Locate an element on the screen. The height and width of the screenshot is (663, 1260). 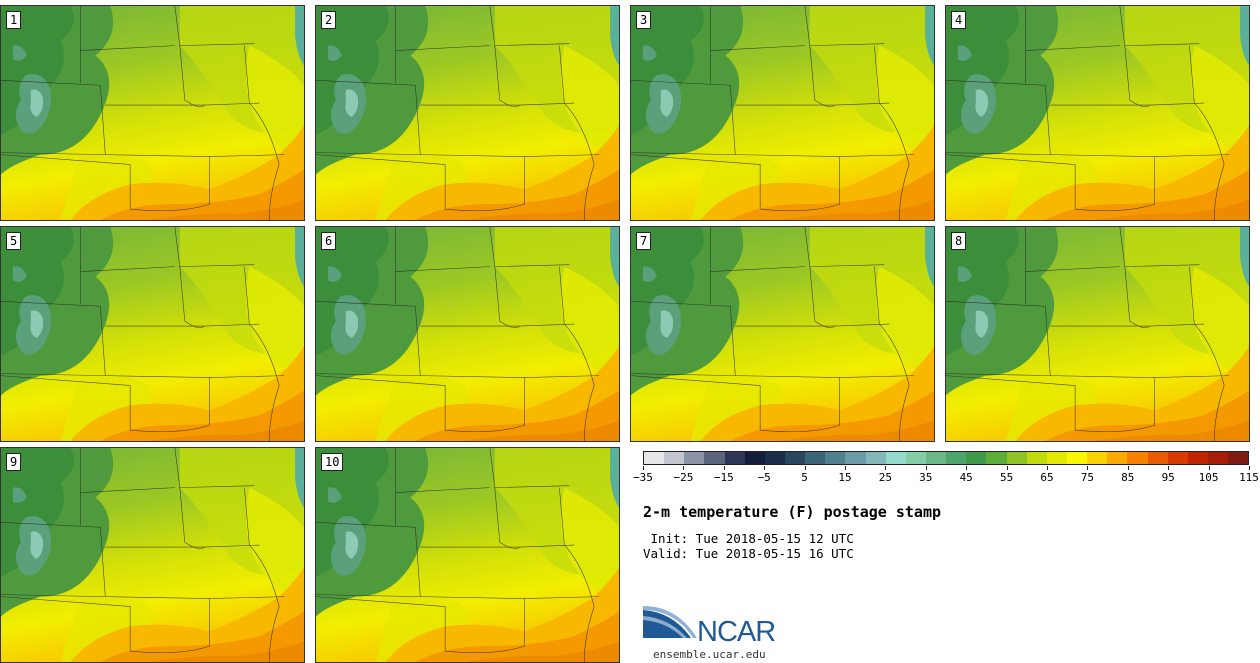
map-panel: 7 is located at coordinates (782, 334).